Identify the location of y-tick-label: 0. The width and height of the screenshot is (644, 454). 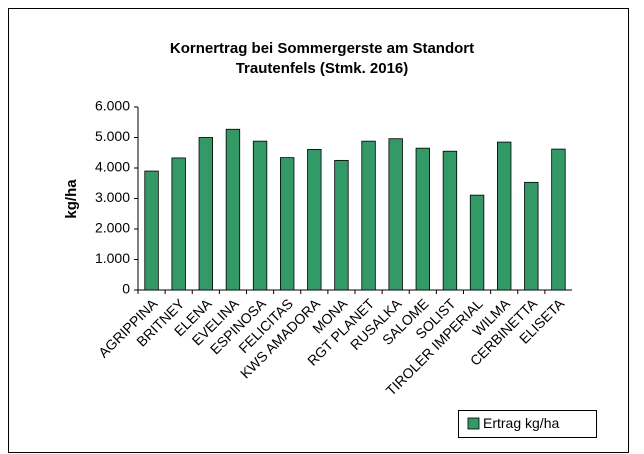
(126, 289).